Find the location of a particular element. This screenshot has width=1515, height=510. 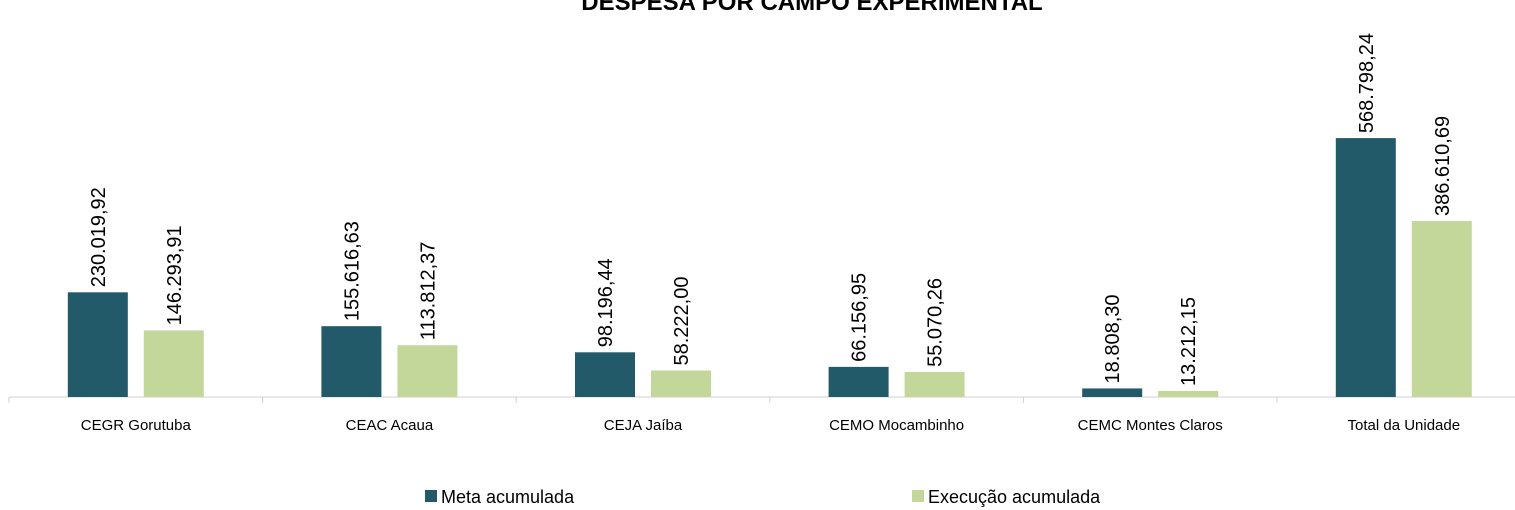

x-tick-label: CEMC Montes Claros is located at coordinates (1150, 425).